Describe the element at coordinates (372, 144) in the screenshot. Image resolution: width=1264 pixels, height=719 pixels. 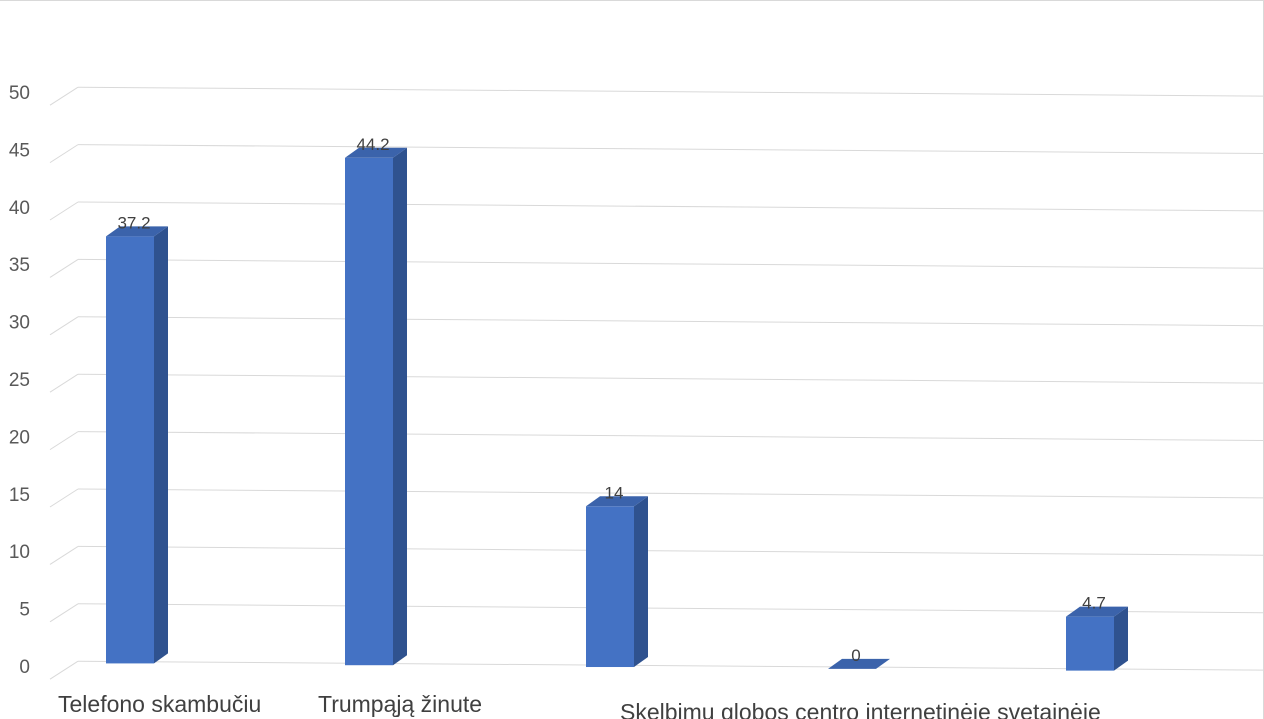
I see `data-label: 44.2` at that location.